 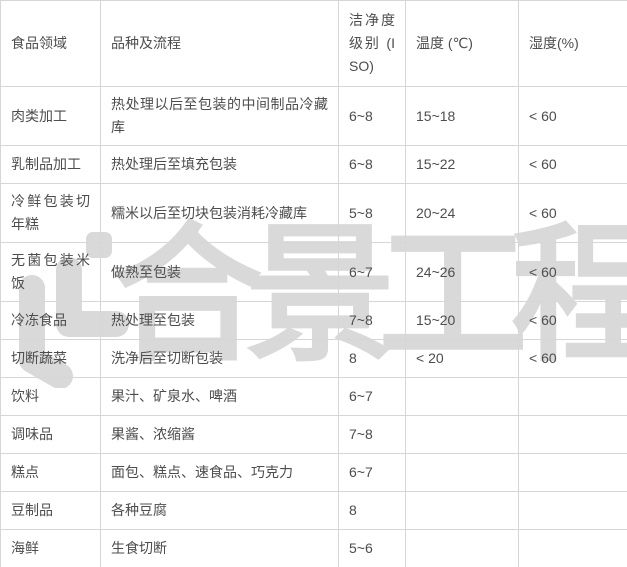 I want to click on cell-process: 果汁、矿泉水、啤酒, so click(x=219, y=396).